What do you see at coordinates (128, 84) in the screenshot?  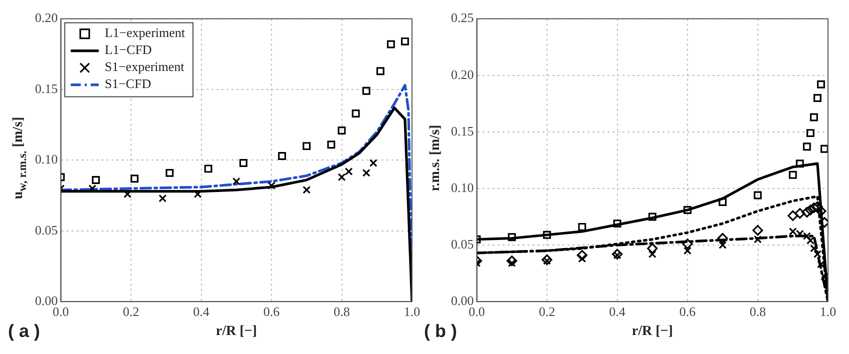 I see `legend-label: S1−CFD` at bounding box center [128, 84].